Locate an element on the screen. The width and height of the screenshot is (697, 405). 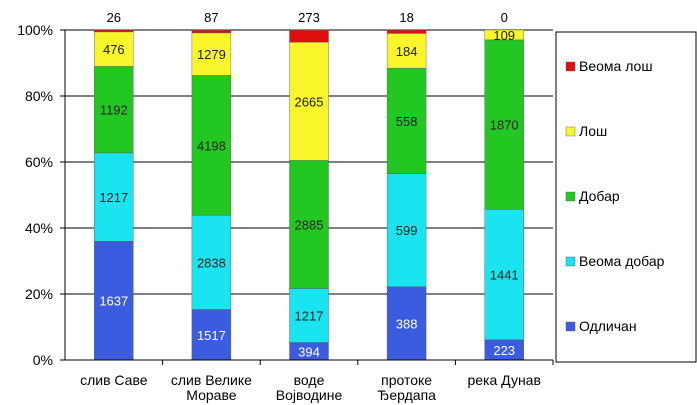
data-label: 1637 is located at coordinates (113, 301).